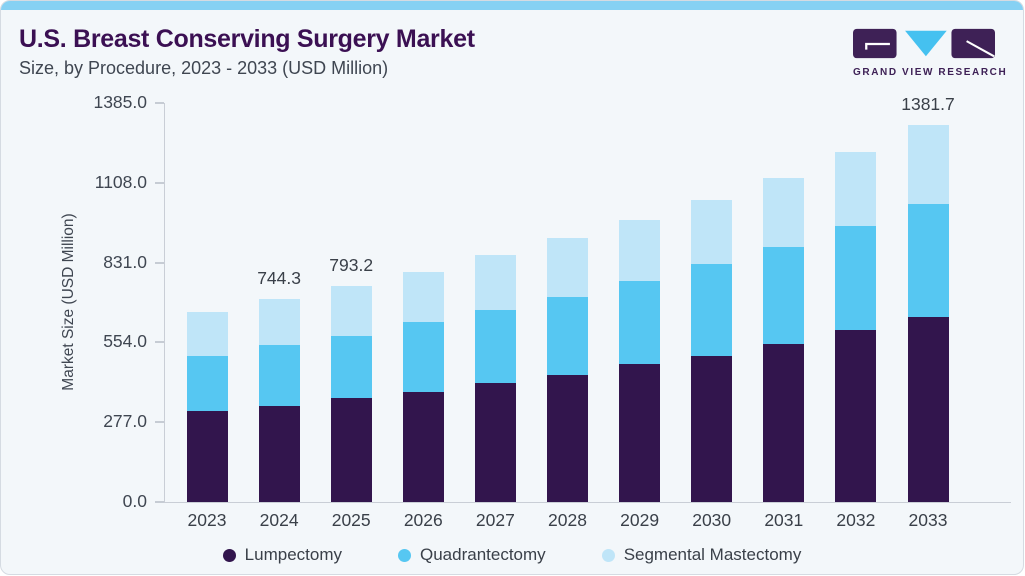 Image resolution: width=1025 pixels, height=576 pixels. What do you see at coordinates (351, 366) in the screenshot?
I see `bar-2025-quadrantectomy` at bounding box center [351, 366].